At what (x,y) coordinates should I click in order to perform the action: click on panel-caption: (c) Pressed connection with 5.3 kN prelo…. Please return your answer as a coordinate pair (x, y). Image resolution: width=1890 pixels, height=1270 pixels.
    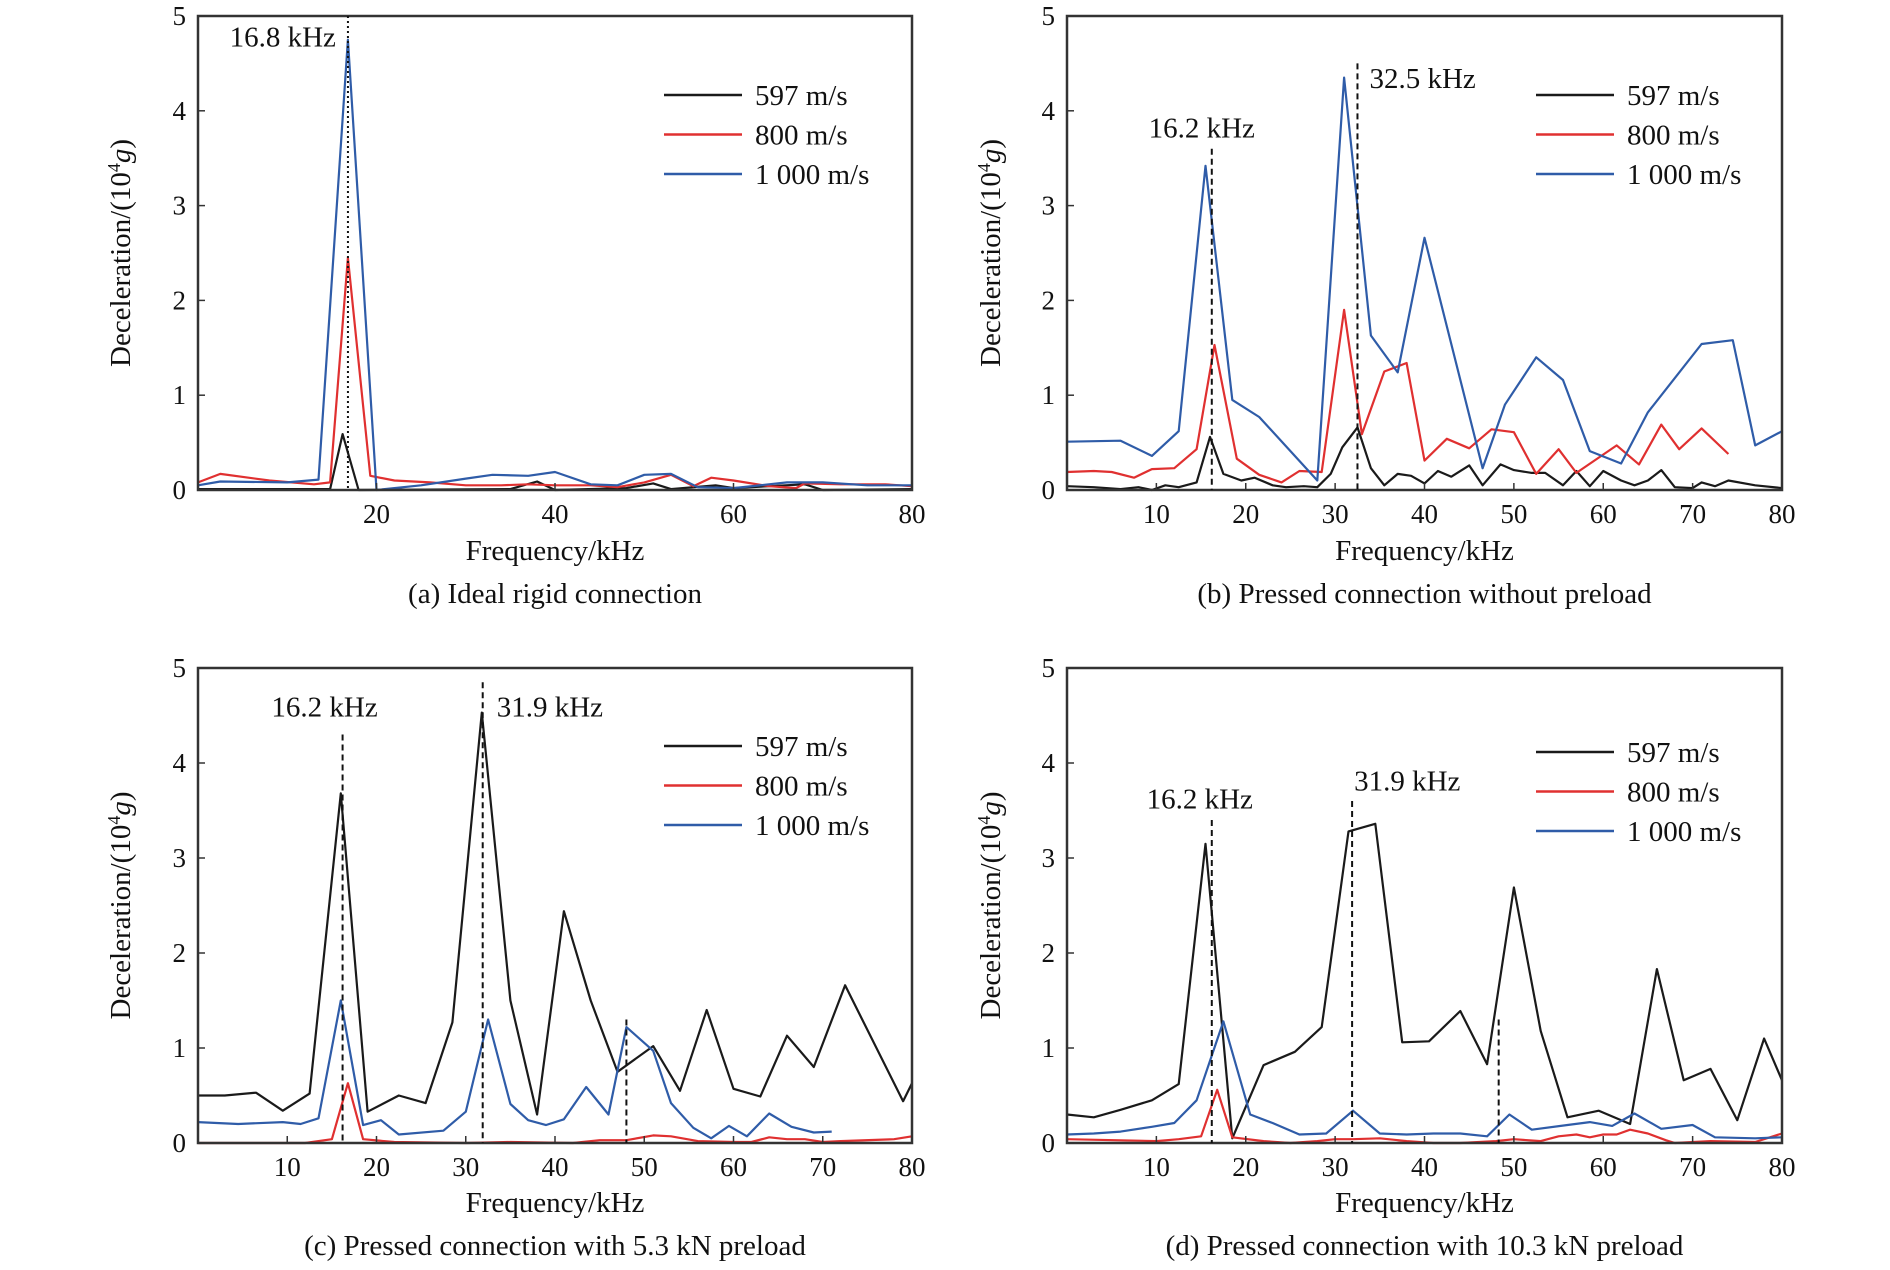
    Looking at the image, I should click on (555, 1246).